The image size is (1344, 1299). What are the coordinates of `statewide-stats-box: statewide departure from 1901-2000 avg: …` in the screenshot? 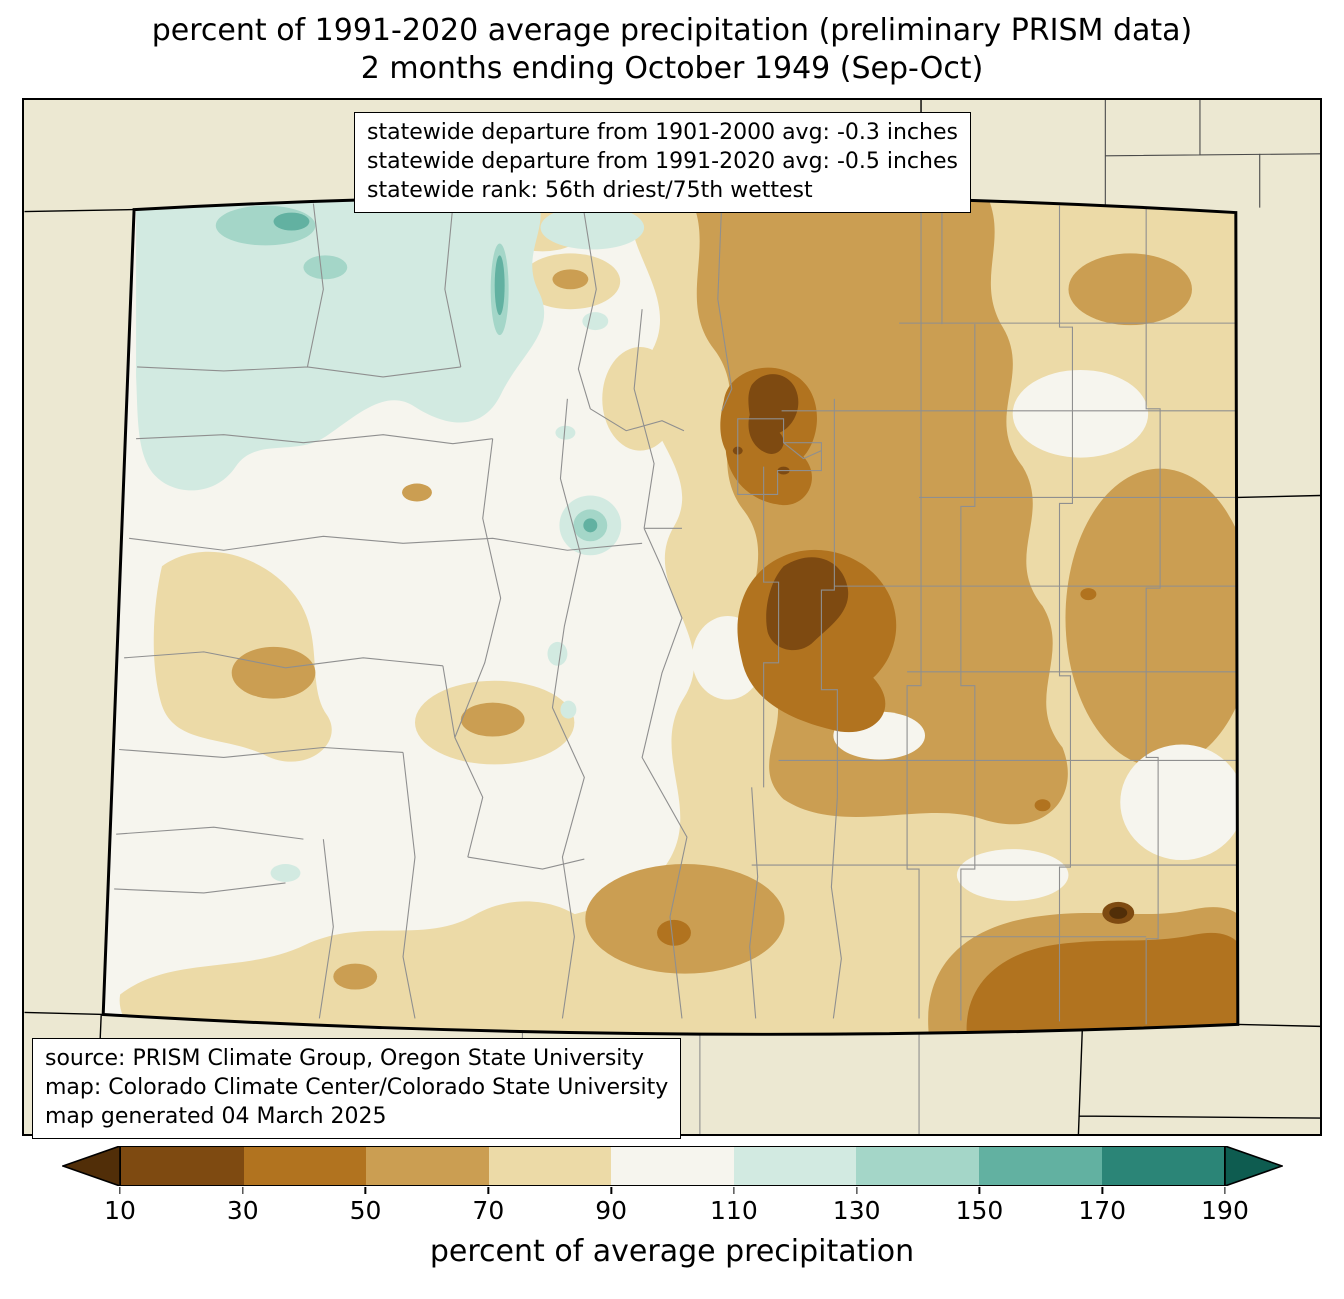 It's located at (662, 163).